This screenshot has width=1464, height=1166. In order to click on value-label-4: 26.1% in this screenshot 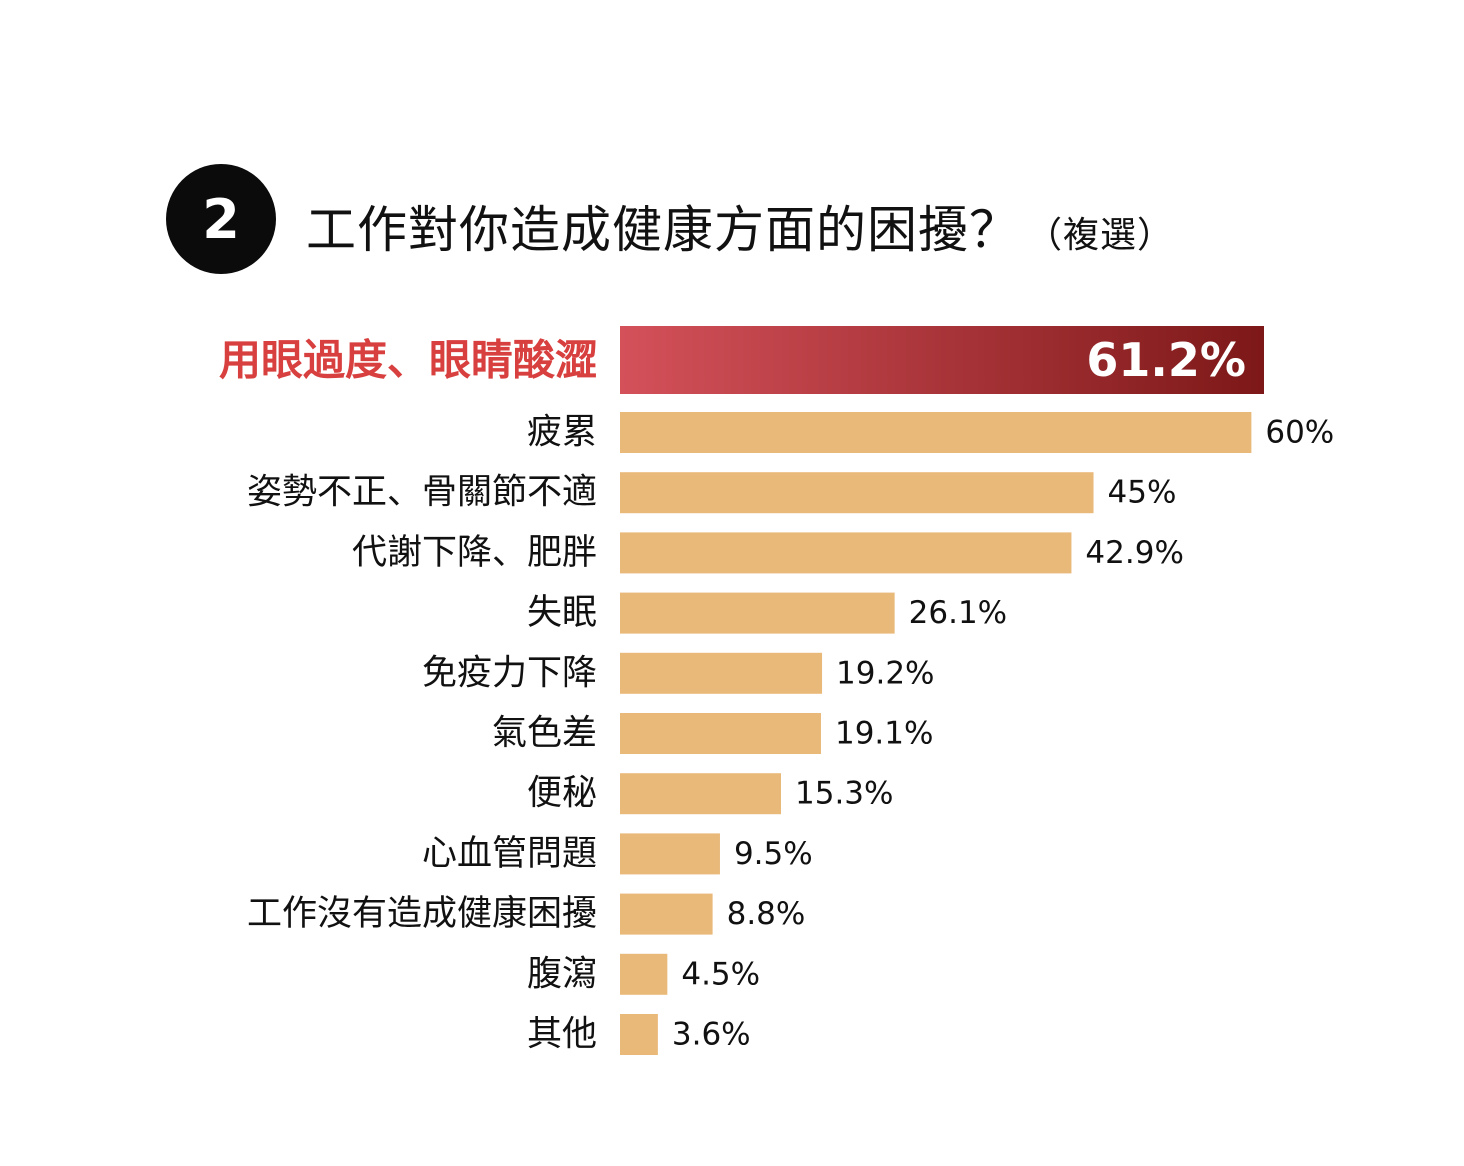, I will do `click(958, 613)`.